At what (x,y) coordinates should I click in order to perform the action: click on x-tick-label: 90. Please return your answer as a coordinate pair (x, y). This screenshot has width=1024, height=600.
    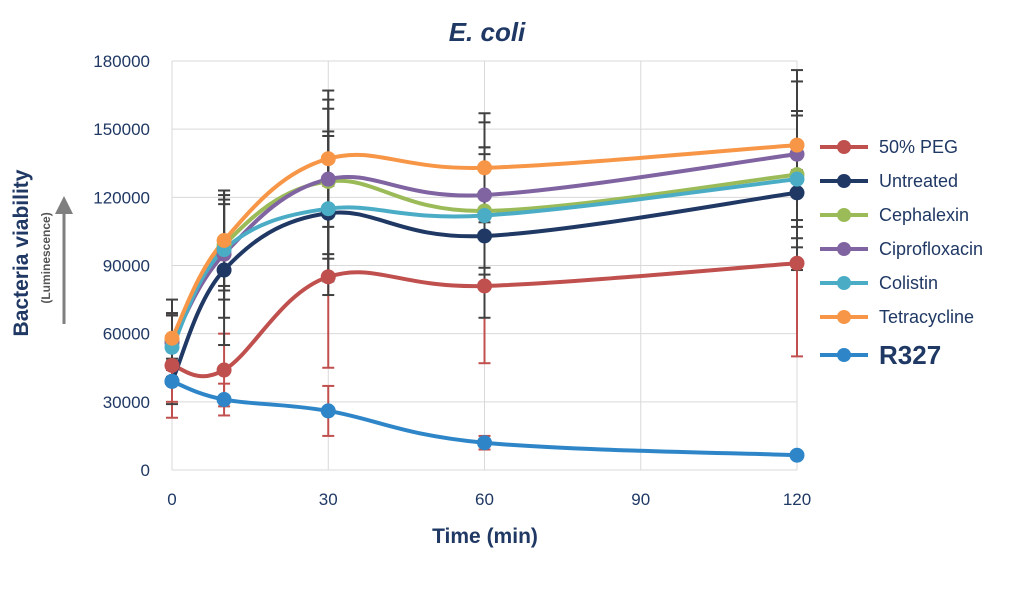
    Looking at the image, I should click on (640, 499).